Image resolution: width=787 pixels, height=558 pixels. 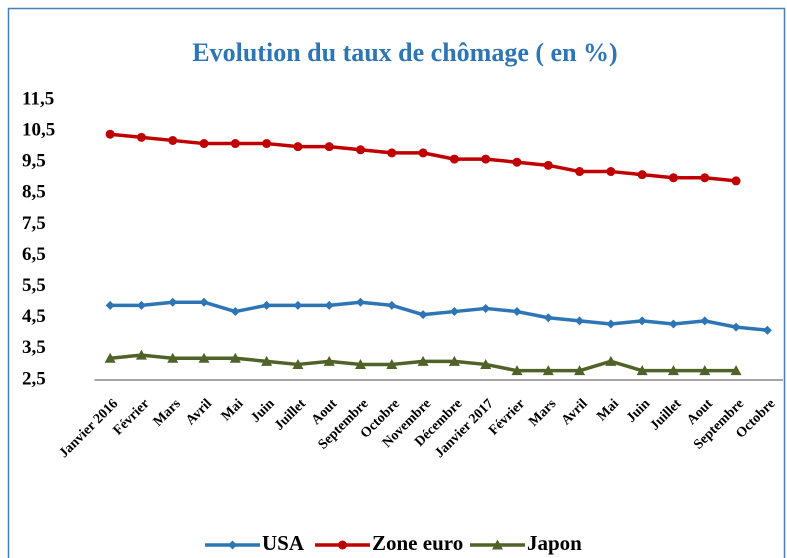 What do you see at coordinates (417, 543) in the screenshot?
I see `legend-label: Zone euro` at bounding box center [417, 543].